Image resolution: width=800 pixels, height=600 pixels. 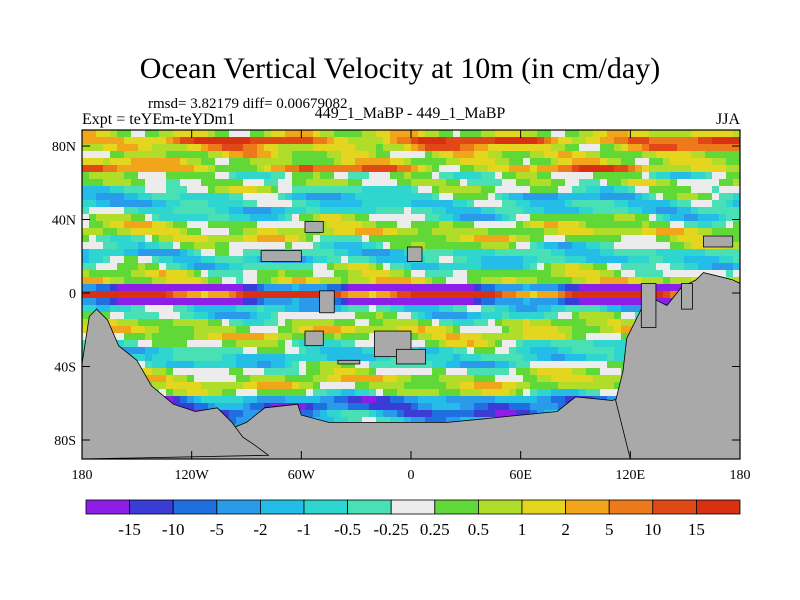 What do you see at coordinates (522, 529) in the screenshot?
I see `colorbar-label: 1` at bounding box center [522, 529].